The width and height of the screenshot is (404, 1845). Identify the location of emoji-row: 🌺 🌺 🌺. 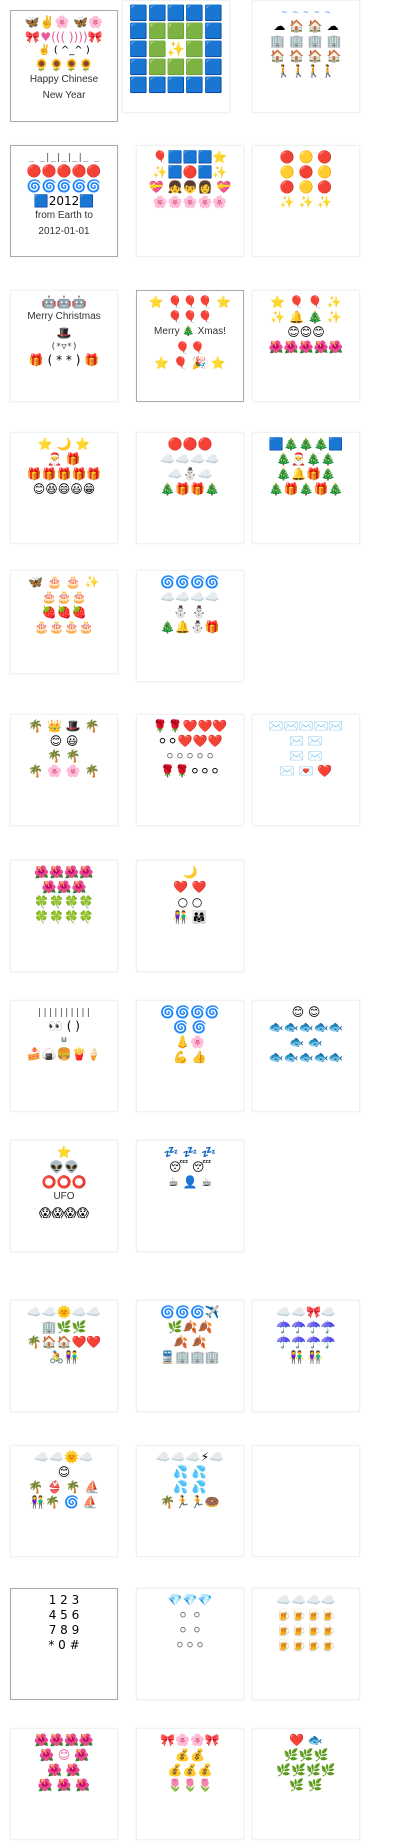
(64, 1785).